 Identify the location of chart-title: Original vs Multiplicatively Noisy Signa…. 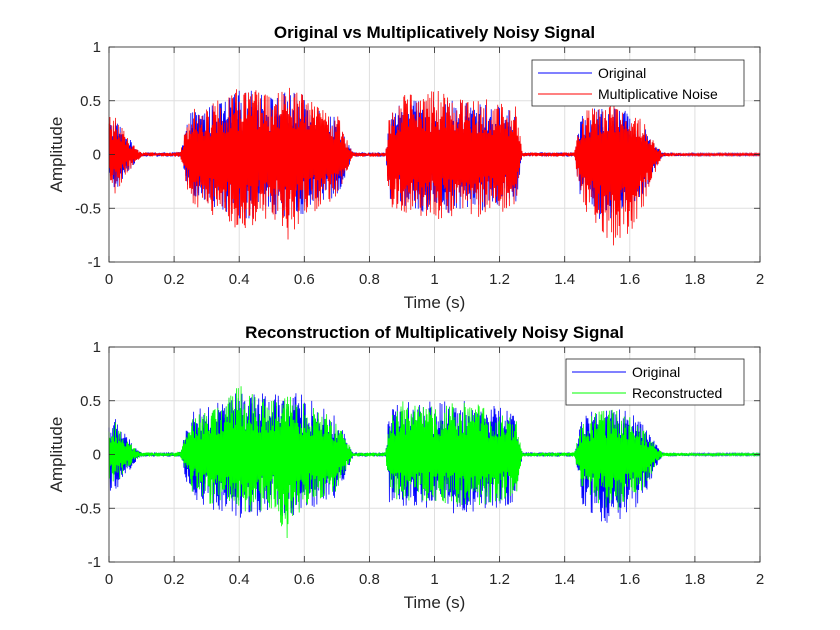
(434, 32).